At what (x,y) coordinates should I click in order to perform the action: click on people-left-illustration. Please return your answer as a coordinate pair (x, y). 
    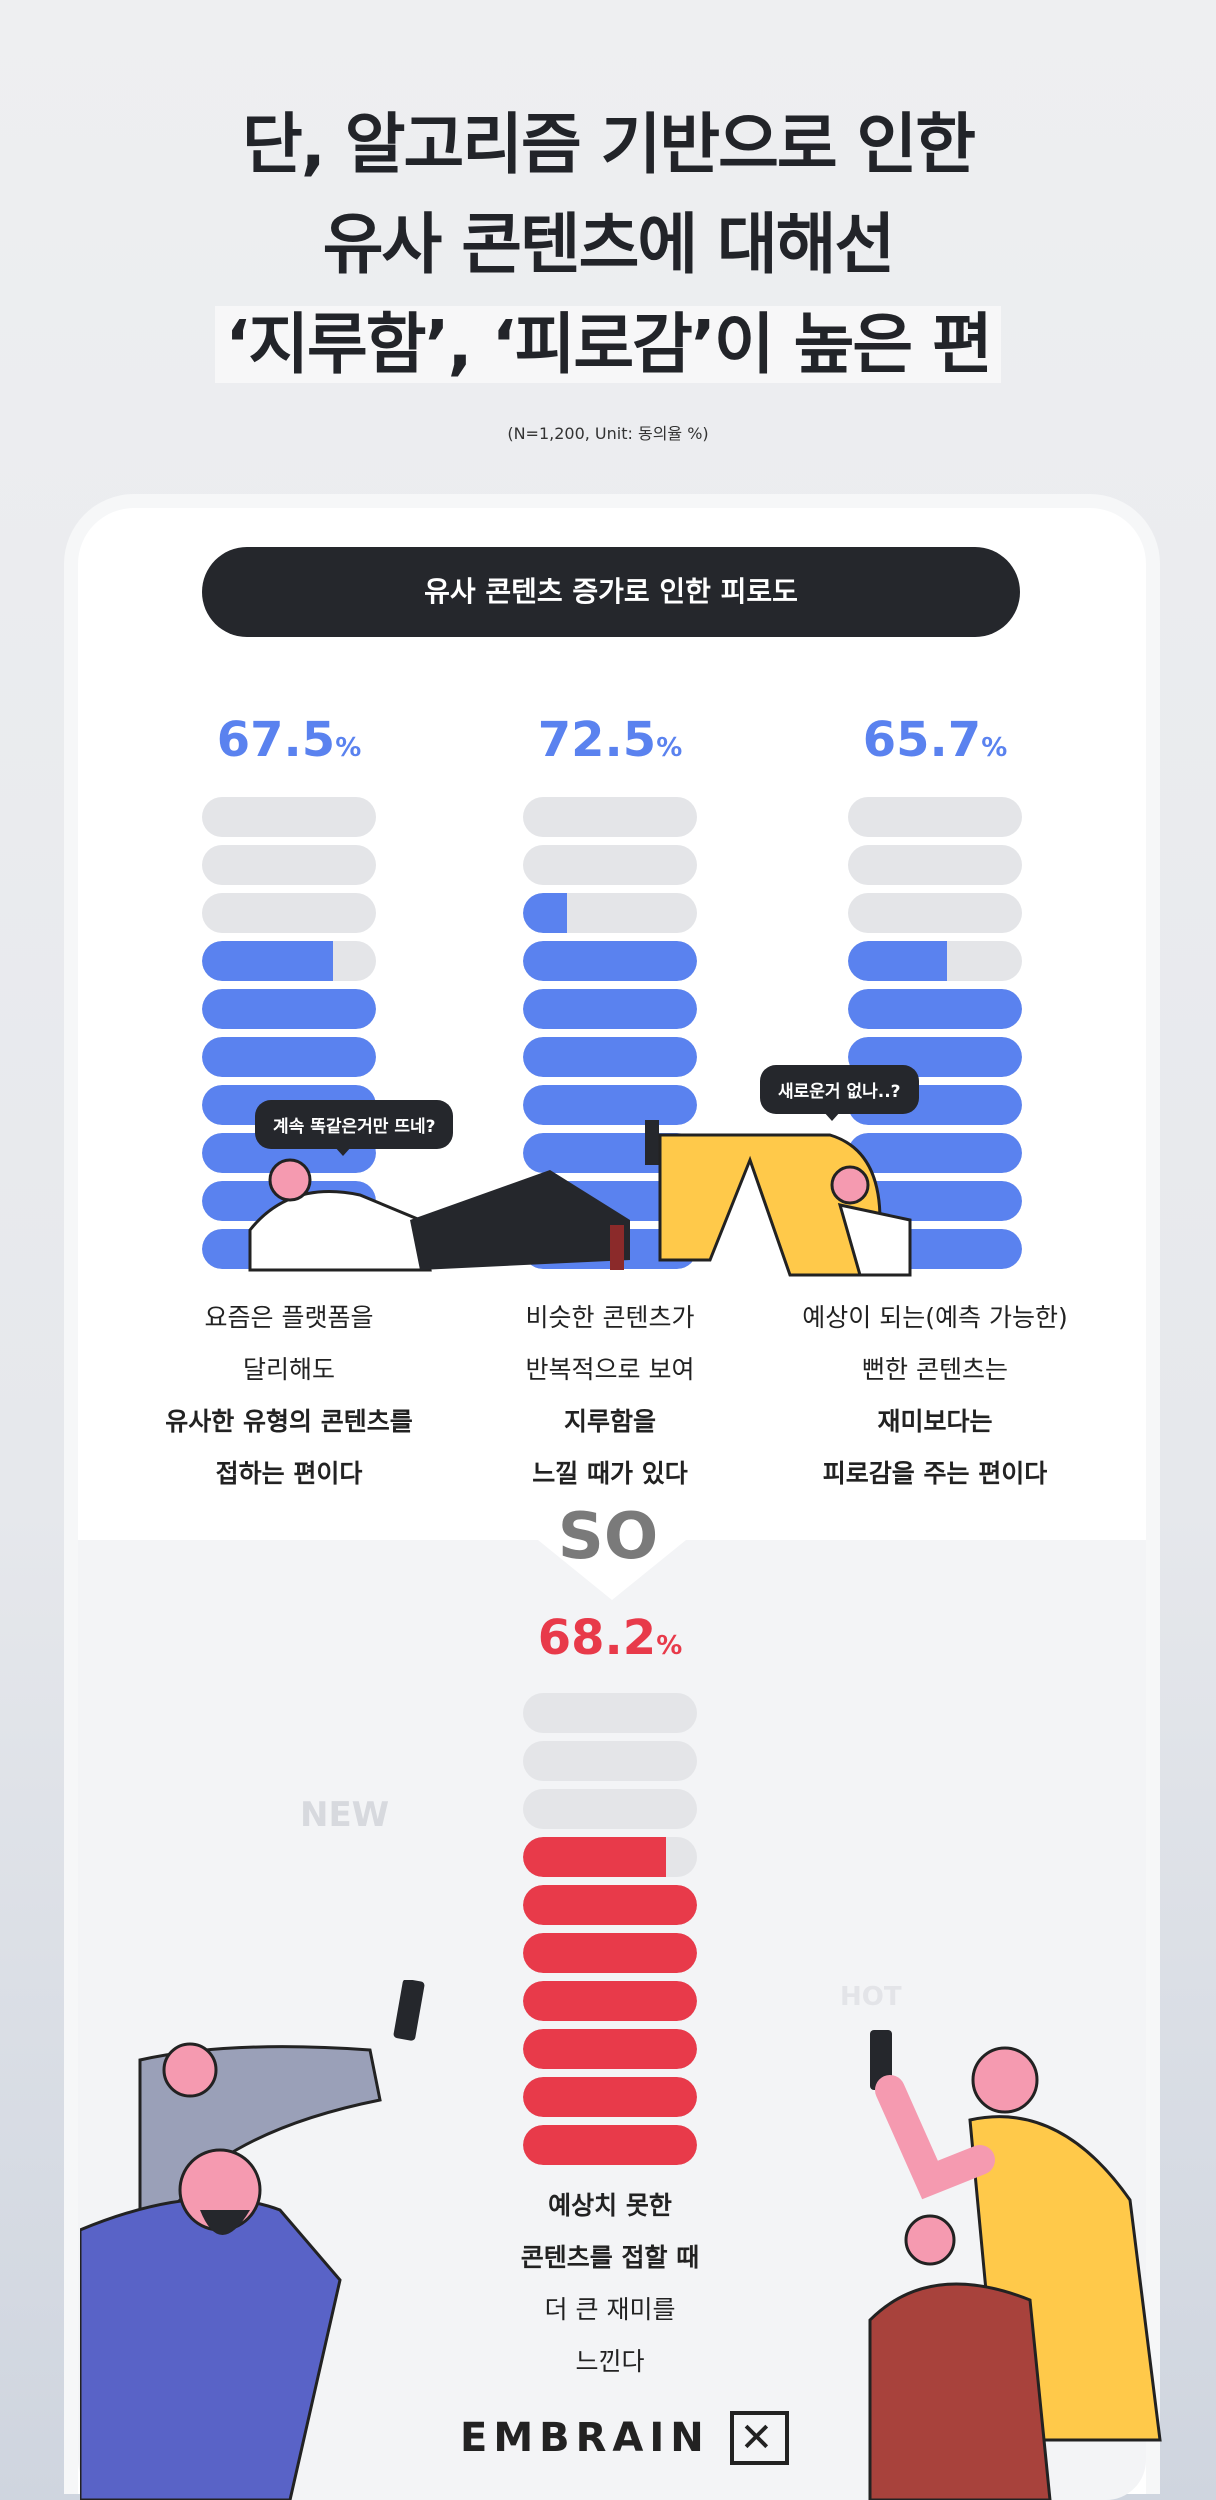
    Looking at the image, I should click on (252, 2240).